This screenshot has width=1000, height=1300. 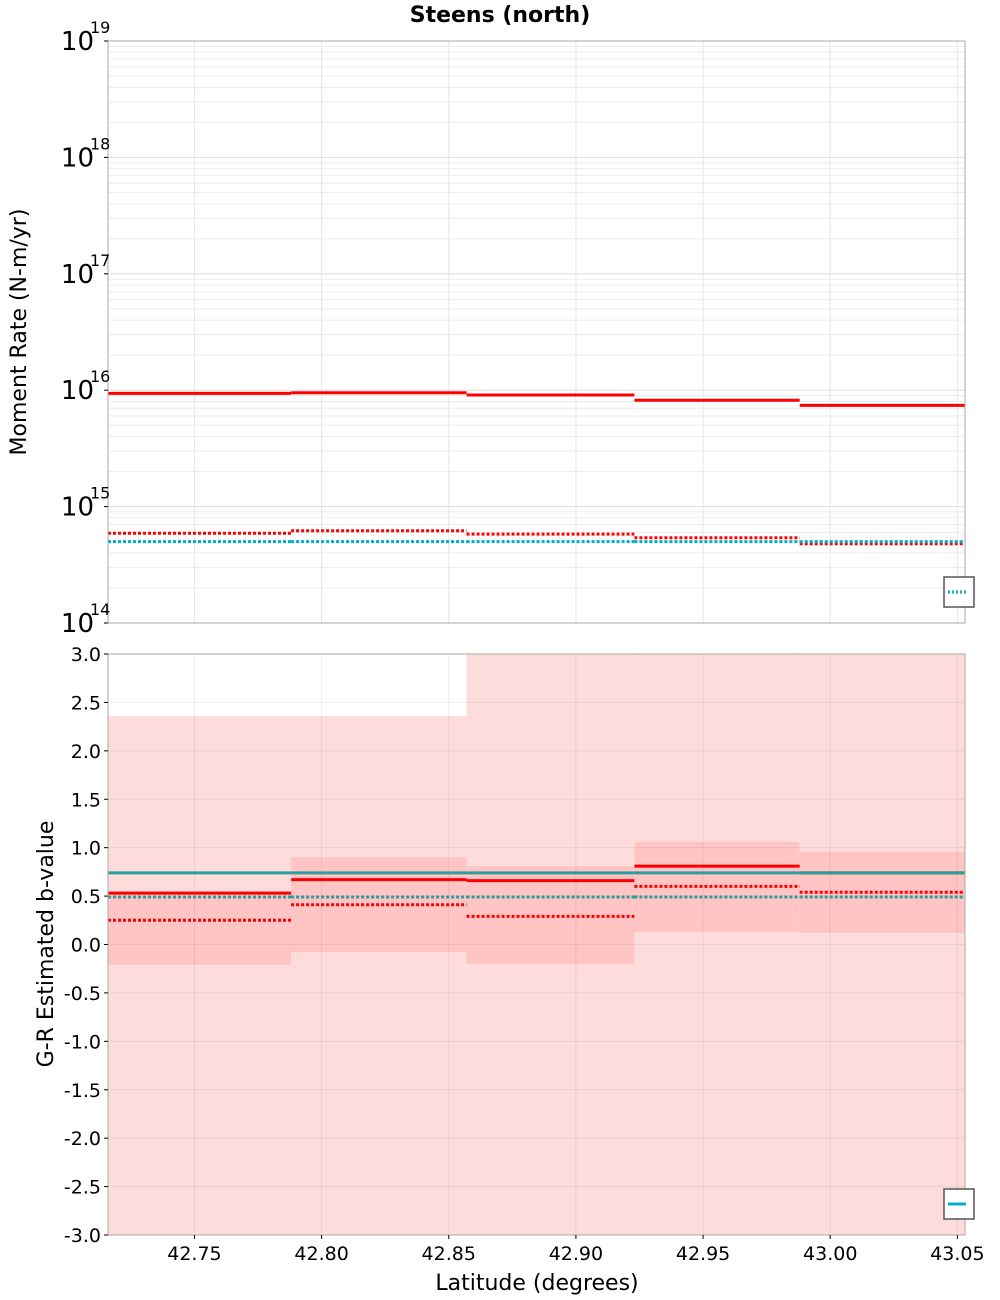 What do you see at coordinates (200, 928) in the screenshot?
I see `band-inner-uncertainty` at bounding box center [200, 928].